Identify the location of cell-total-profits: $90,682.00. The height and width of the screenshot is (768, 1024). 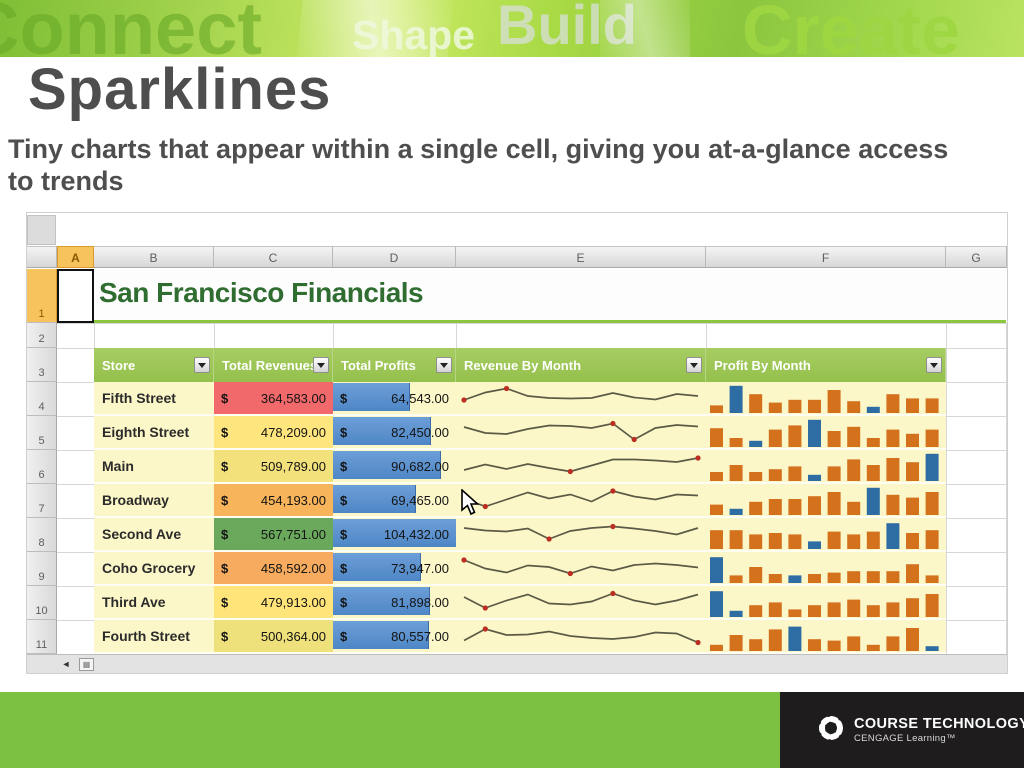
(394, 467).